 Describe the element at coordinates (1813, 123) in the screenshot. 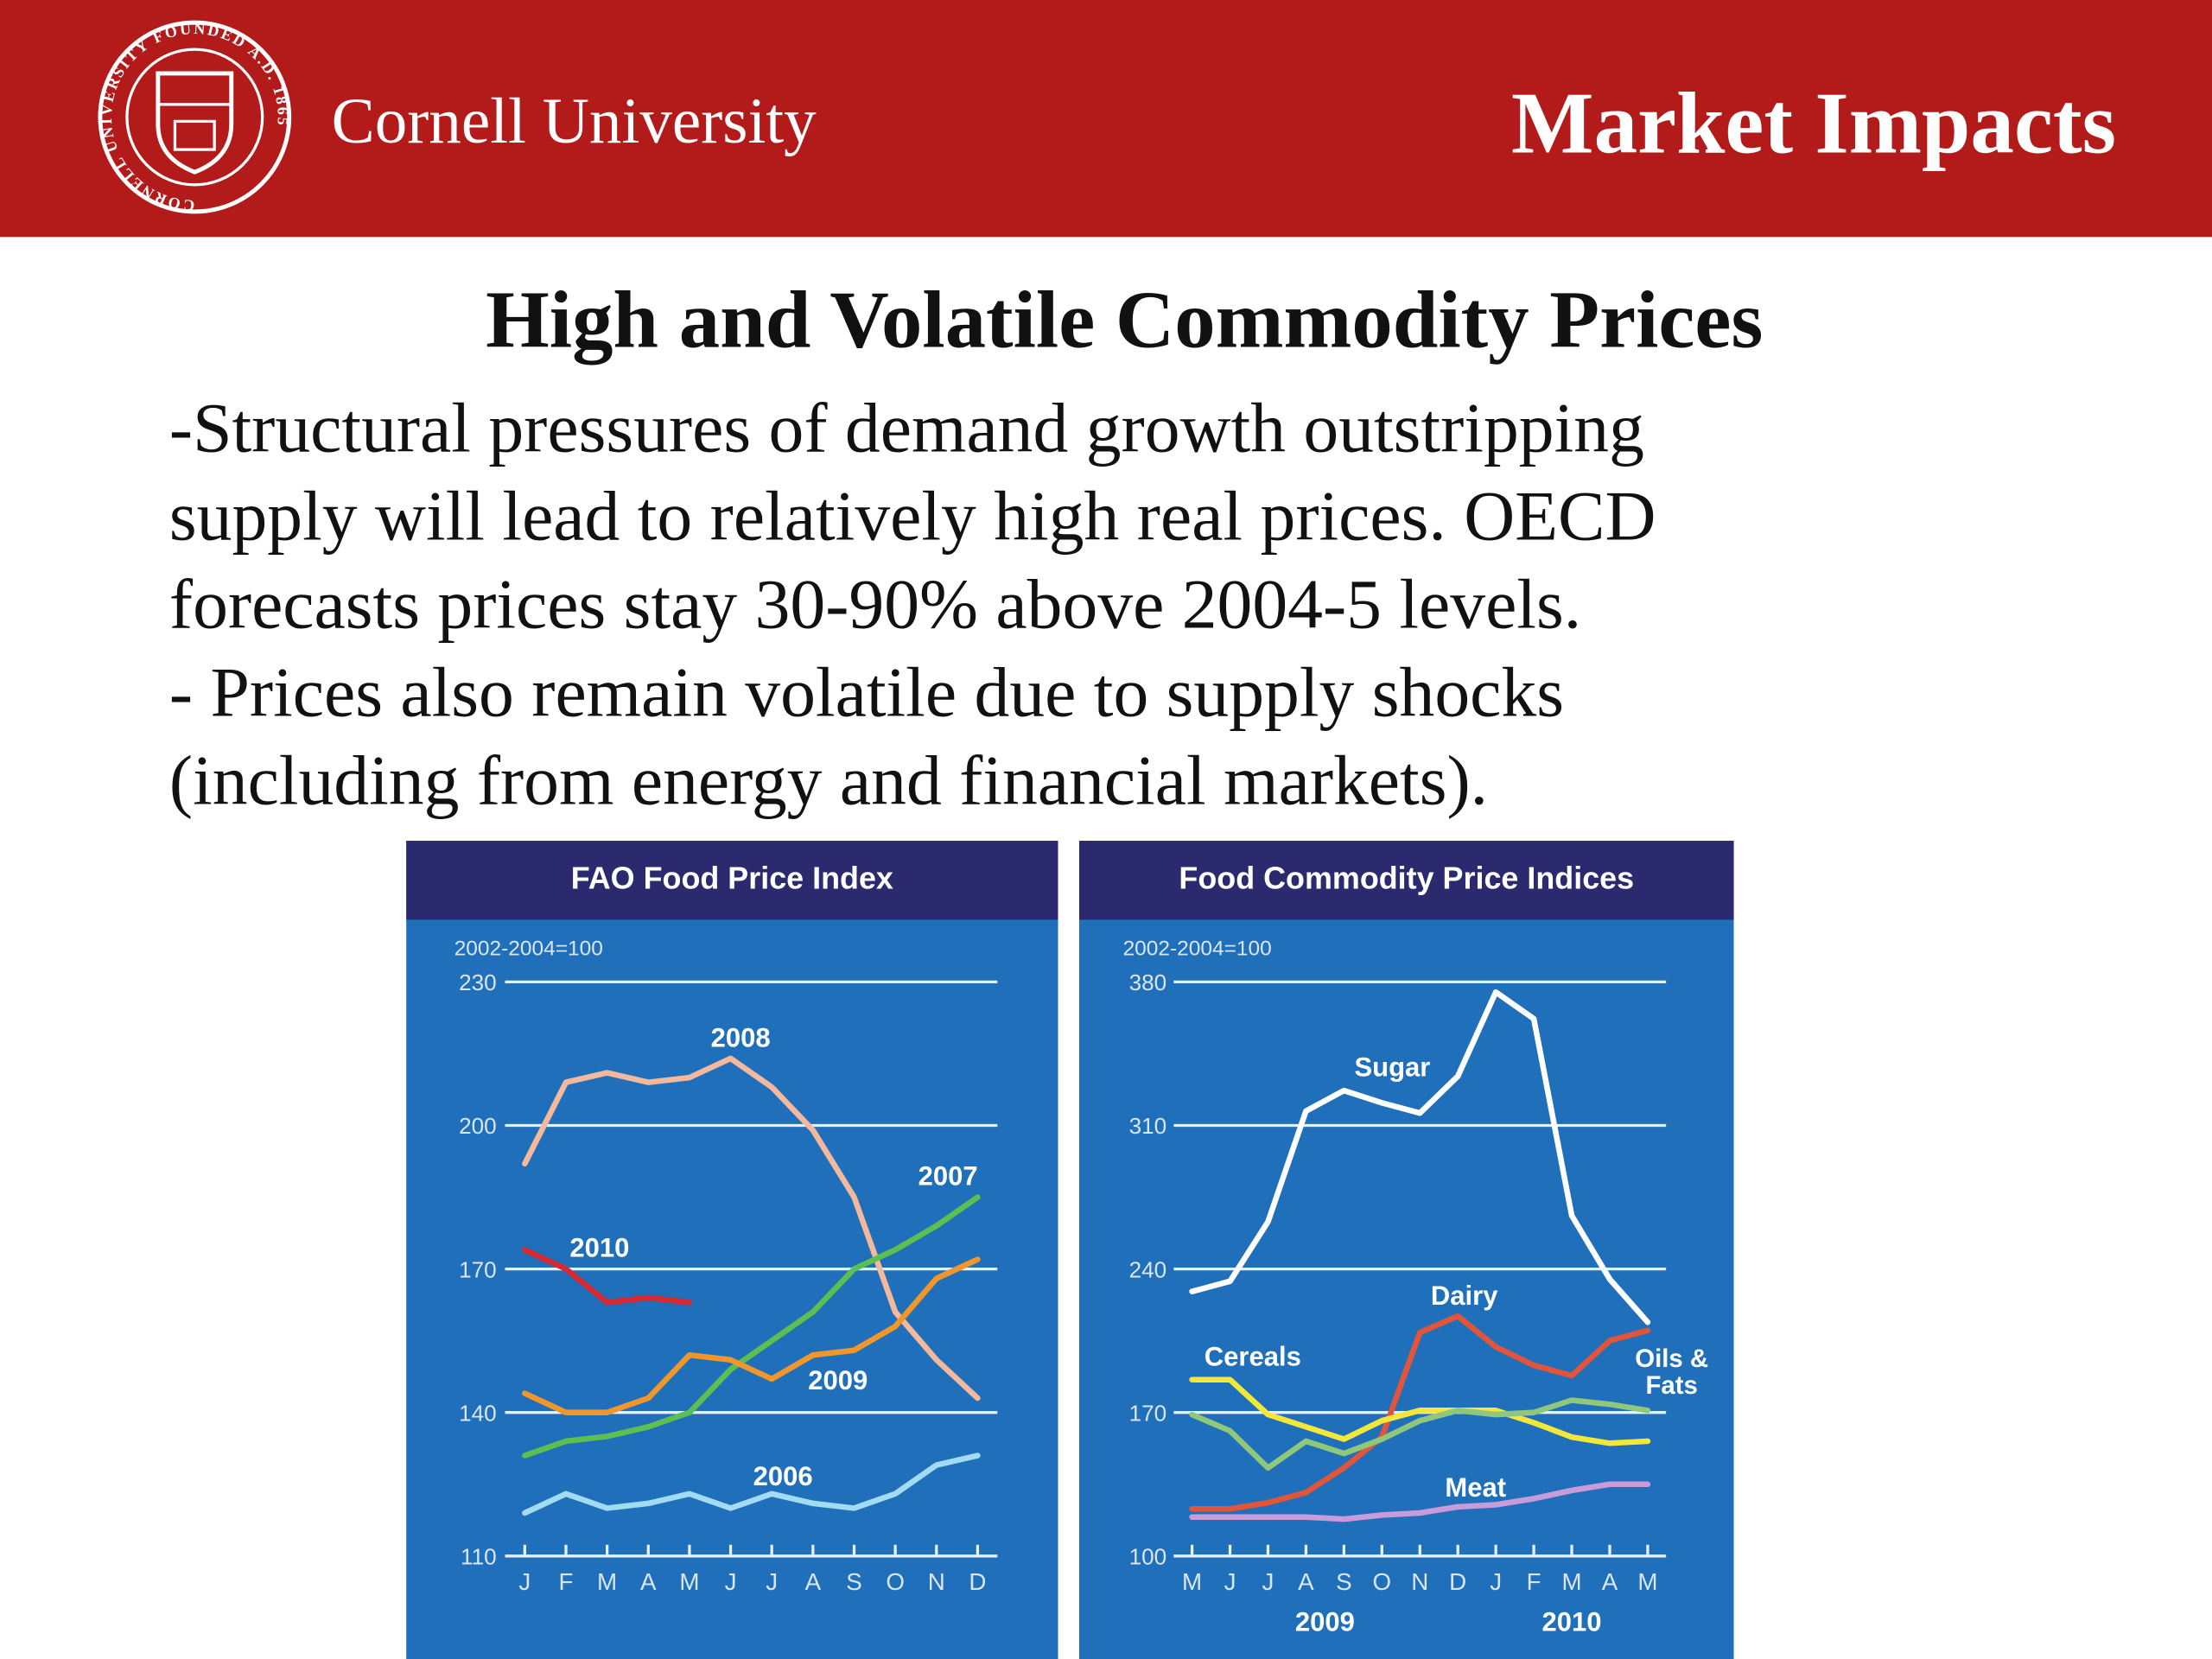

I see `slide-title: Market Impacts` at that location.